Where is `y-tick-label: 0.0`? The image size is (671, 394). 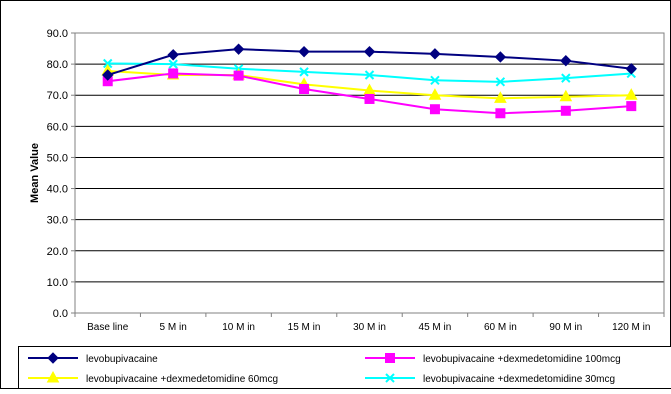
y-tick-label: 0.0 is located at coordinates (60, 314).